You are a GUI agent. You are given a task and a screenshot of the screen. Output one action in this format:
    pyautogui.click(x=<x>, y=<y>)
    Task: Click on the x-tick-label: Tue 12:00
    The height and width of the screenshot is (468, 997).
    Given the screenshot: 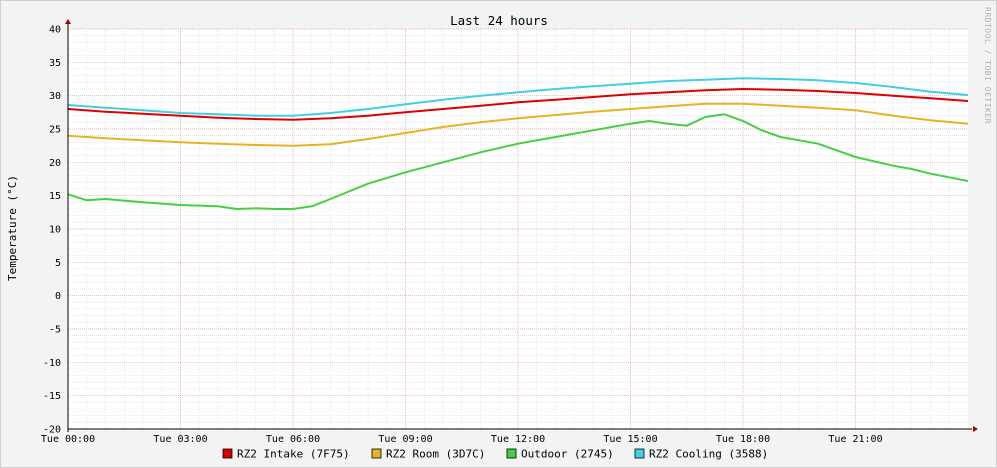 What is the action you would take?
    pyautogui.click(x=518, y=439)
    